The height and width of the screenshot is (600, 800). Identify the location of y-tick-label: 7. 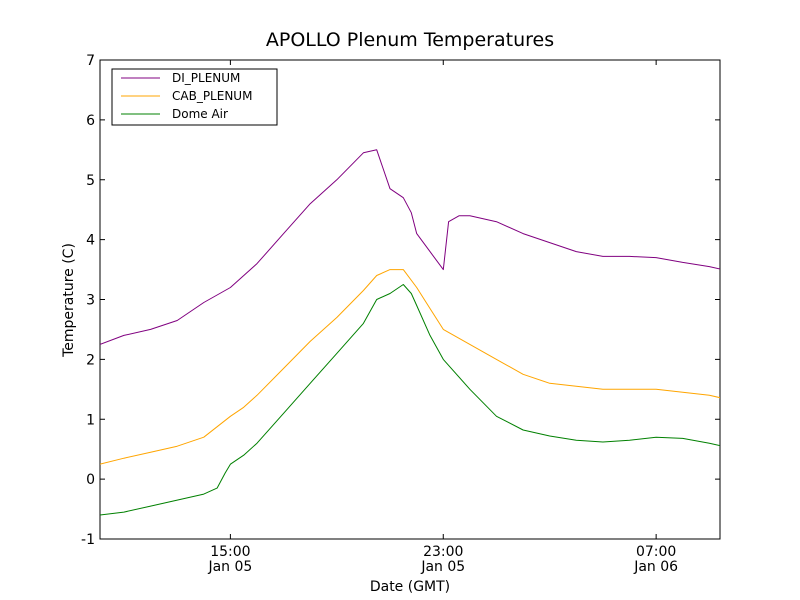
(90, 61).